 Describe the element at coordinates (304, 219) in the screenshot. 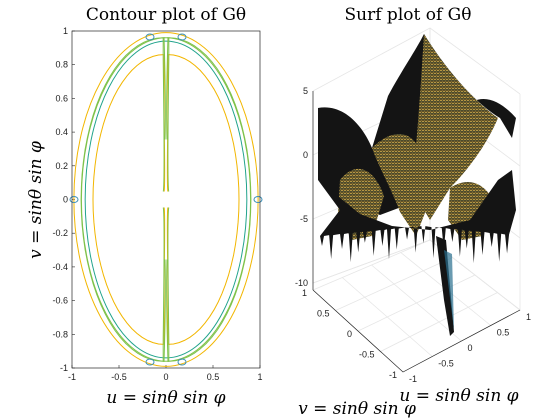

I see `surface-z-tick-label: -5` at that location.